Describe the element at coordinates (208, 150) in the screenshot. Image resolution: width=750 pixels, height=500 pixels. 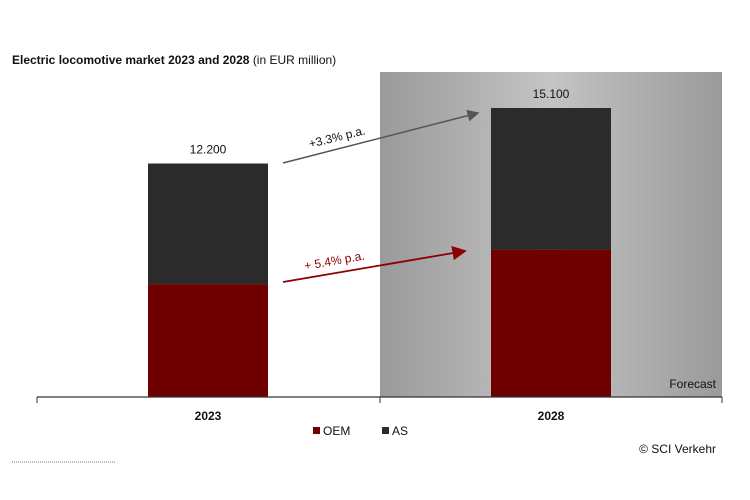
I see `total-label: 12.200` at that location.